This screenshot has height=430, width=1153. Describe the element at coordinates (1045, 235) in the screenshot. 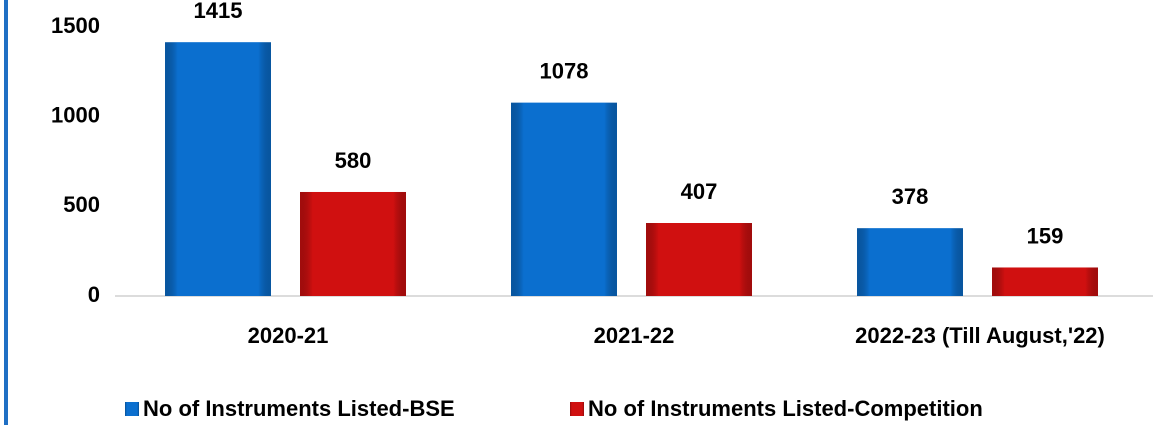

I see `data-label: 159` at that location.